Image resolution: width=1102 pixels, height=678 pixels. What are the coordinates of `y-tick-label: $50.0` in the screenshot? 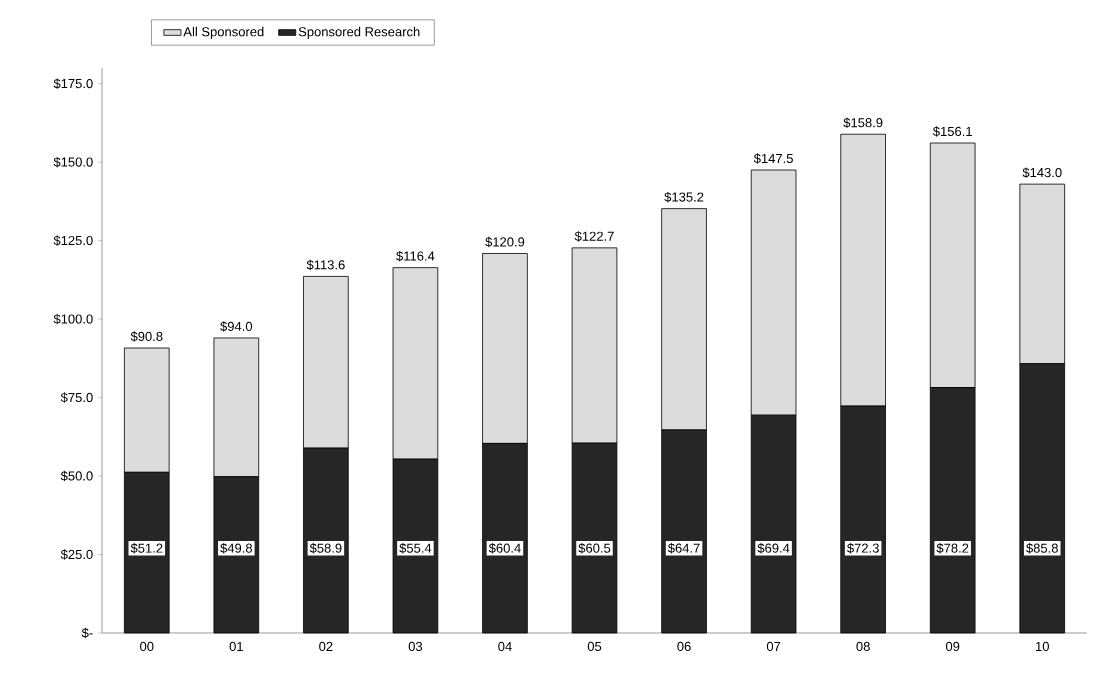 It's located at (76, 476).